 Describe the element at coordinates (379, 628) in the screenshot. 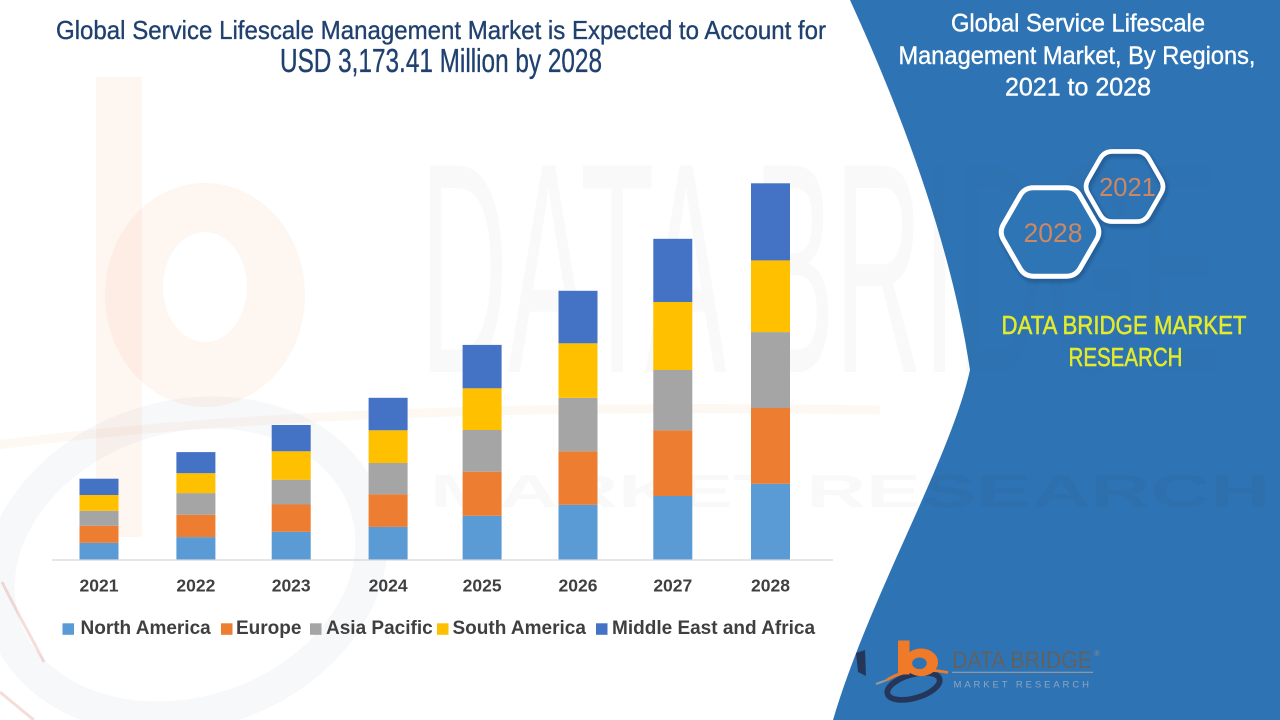

I see `svg-text: Asia Pacific` at that location.